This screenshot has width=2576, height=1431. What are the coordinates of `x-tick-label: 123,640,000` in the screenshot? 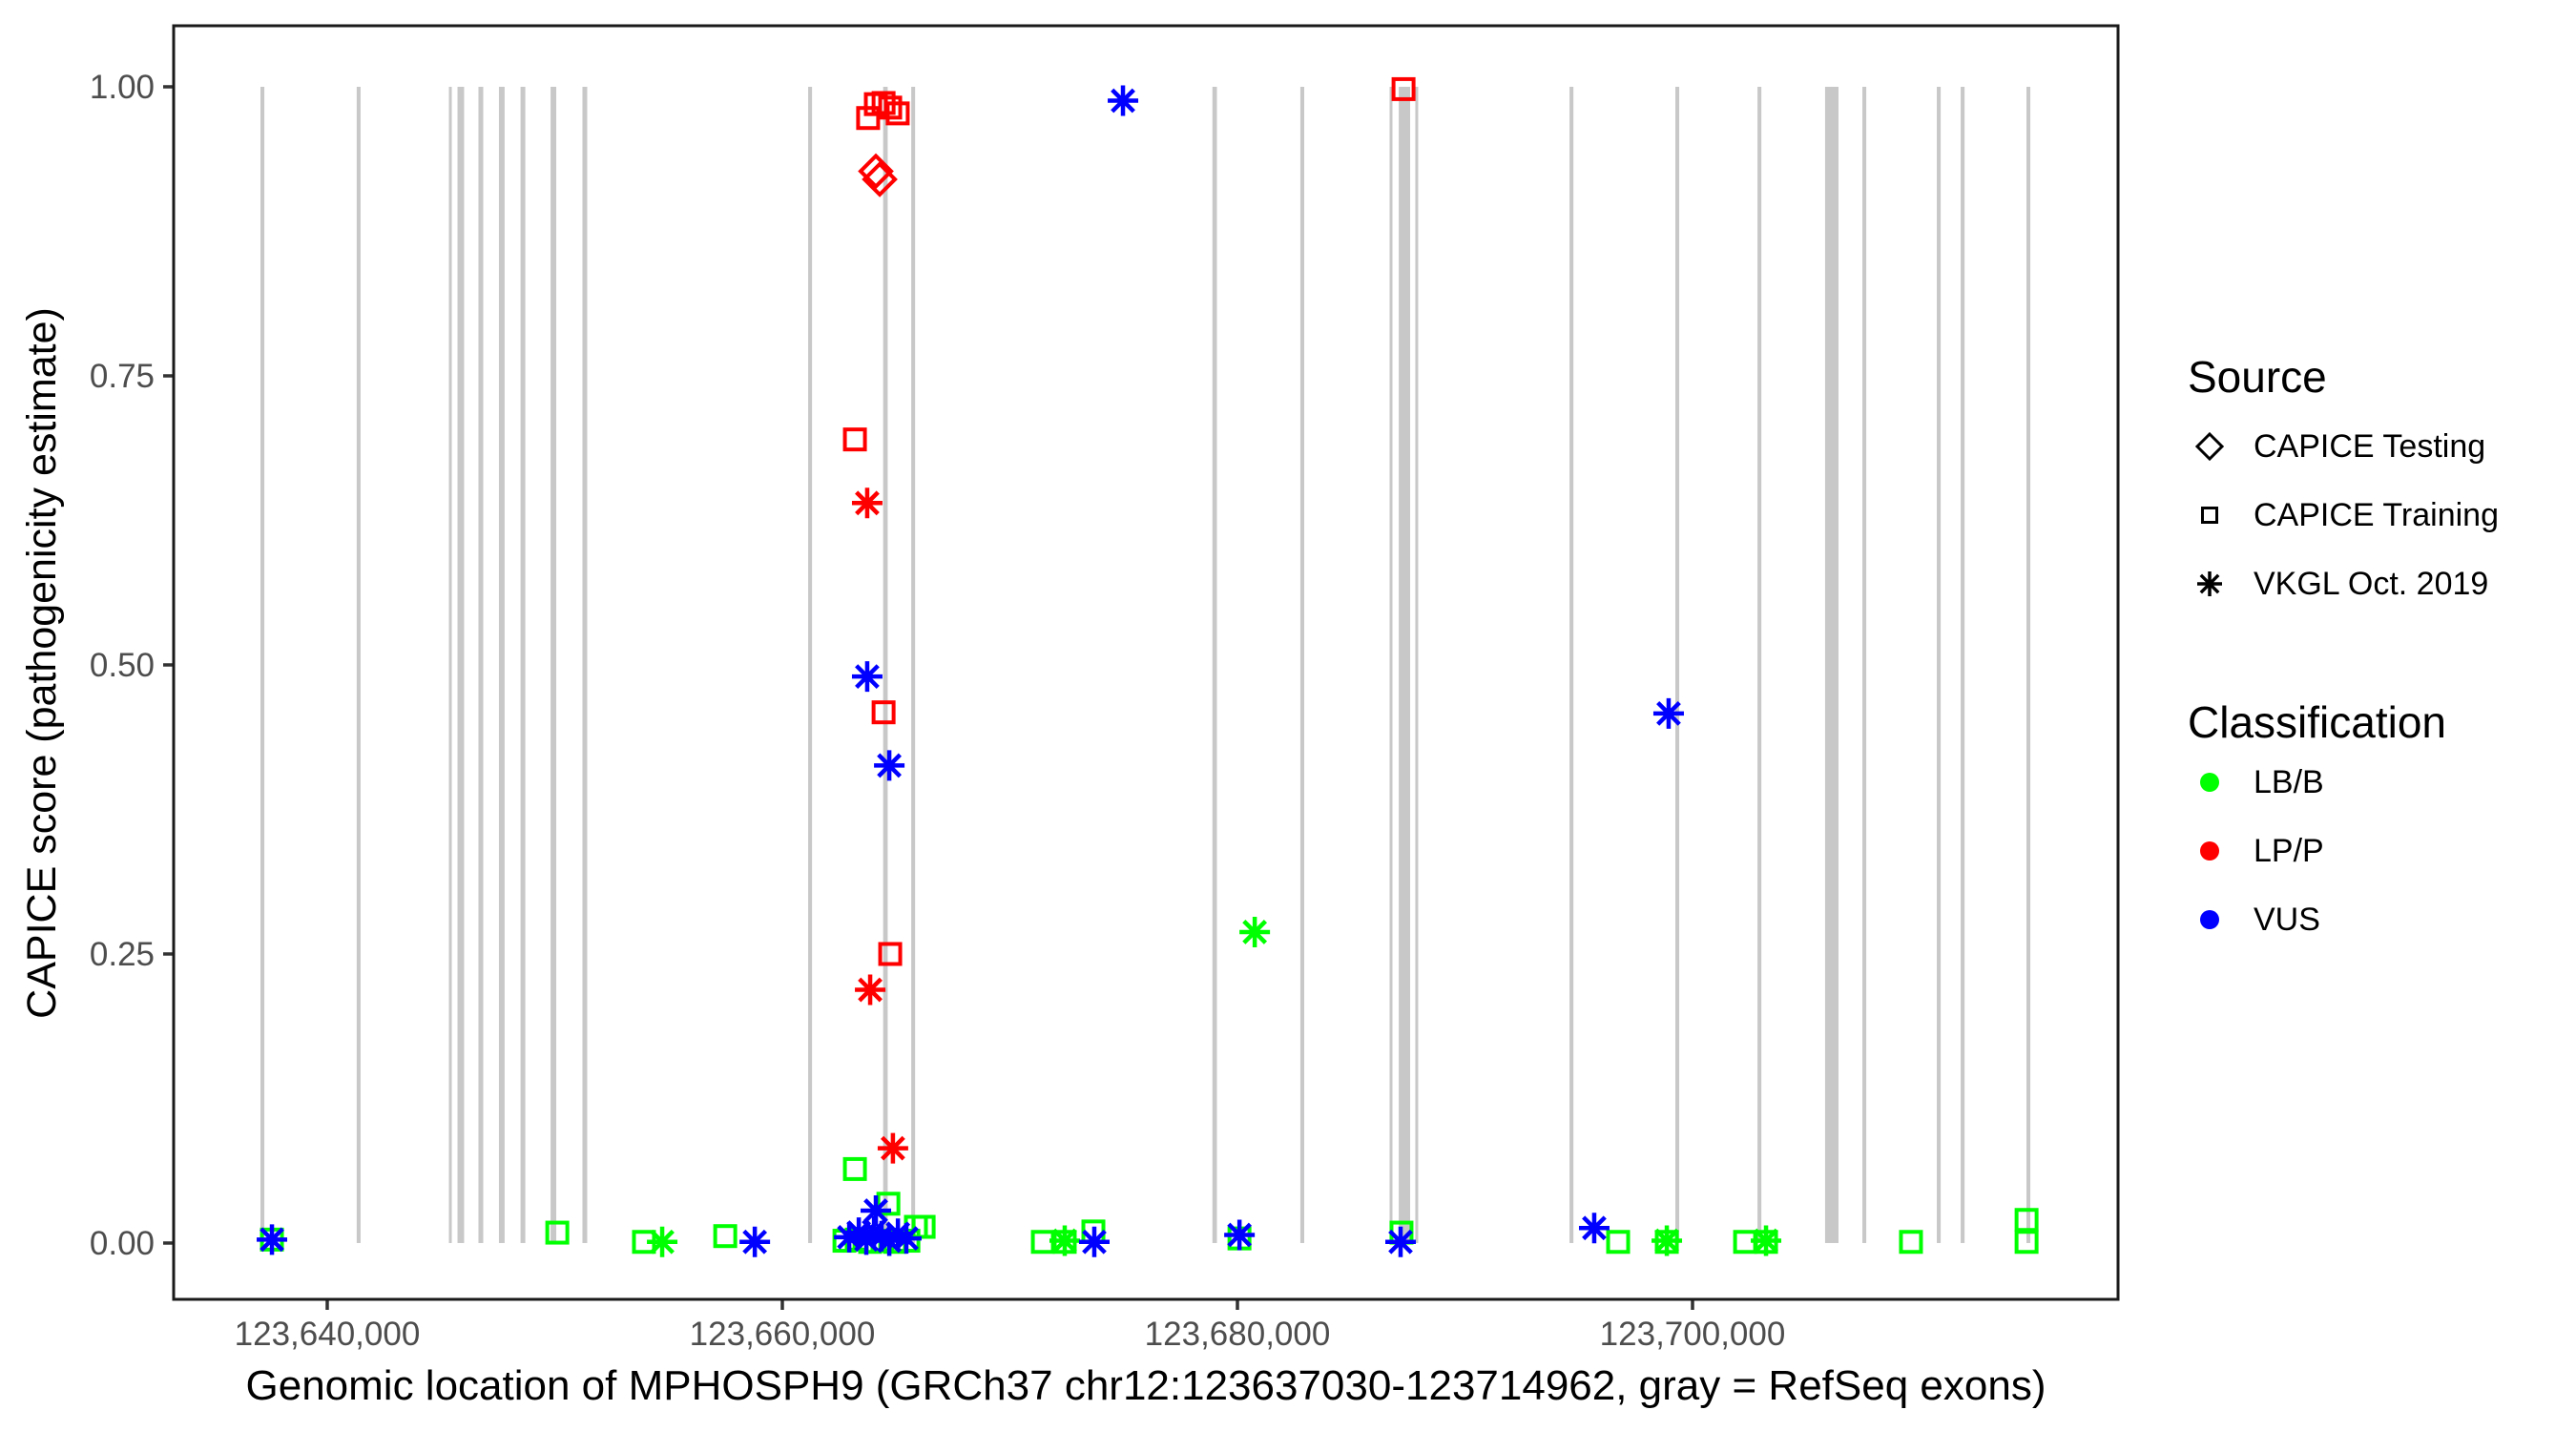 It's located at (328, 1334).